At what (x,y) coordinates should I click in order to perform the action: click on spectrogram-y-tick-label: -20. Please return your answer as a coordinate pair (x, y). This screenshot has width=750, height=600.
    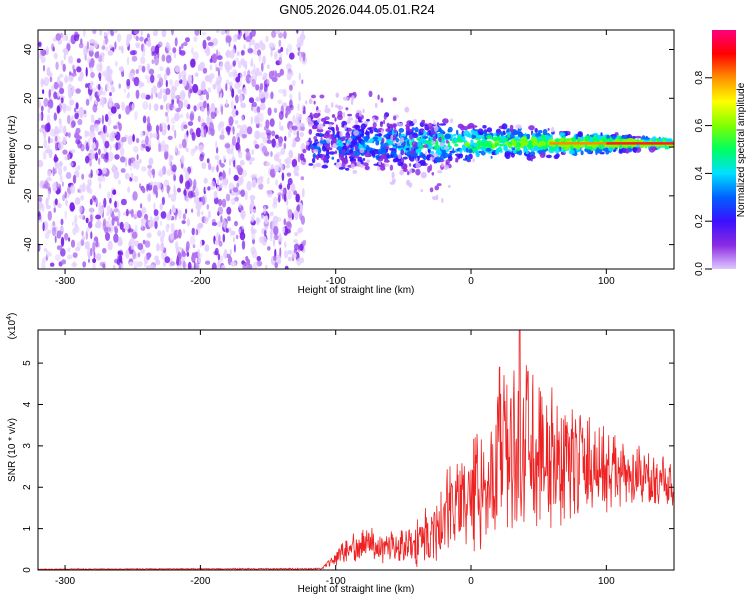
    Looking at the image, I should click on (28, 195).